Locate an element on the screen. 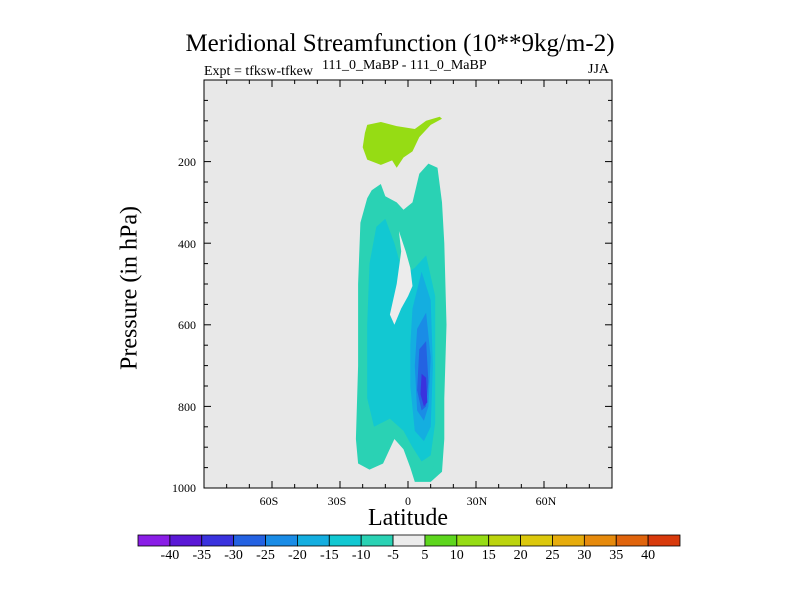 Image resolution: width=800 pixels, height=600 pixels. x-tick-0: 0 is located at coordinates (408, 501).